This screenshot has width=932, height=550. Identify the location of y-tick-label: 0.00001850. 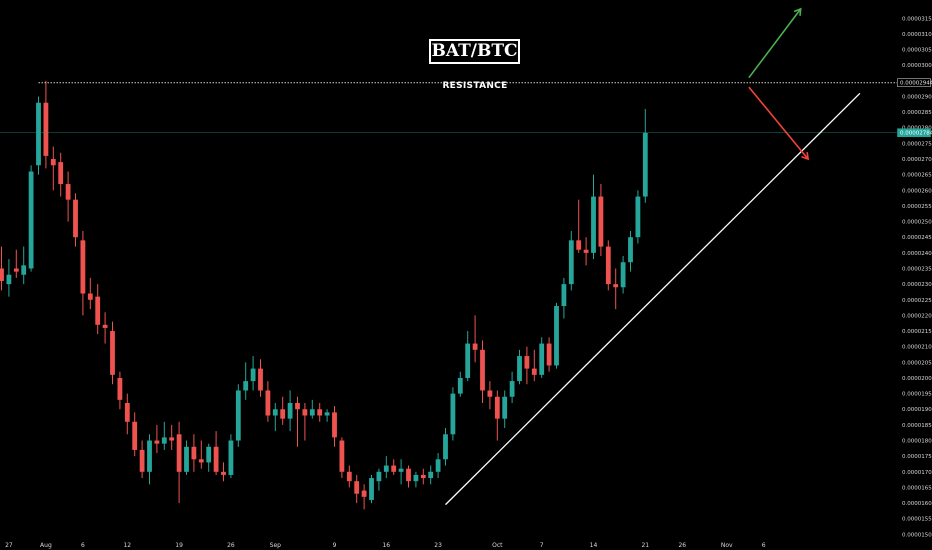
(917, 426).